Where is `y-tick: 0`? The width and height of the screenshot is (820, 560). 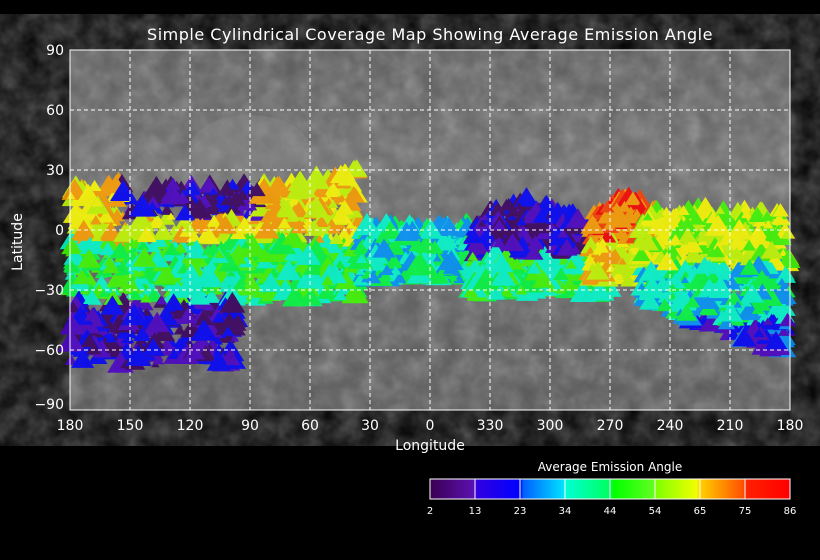 y-tick: 0 is located at coordinates (59, 231).